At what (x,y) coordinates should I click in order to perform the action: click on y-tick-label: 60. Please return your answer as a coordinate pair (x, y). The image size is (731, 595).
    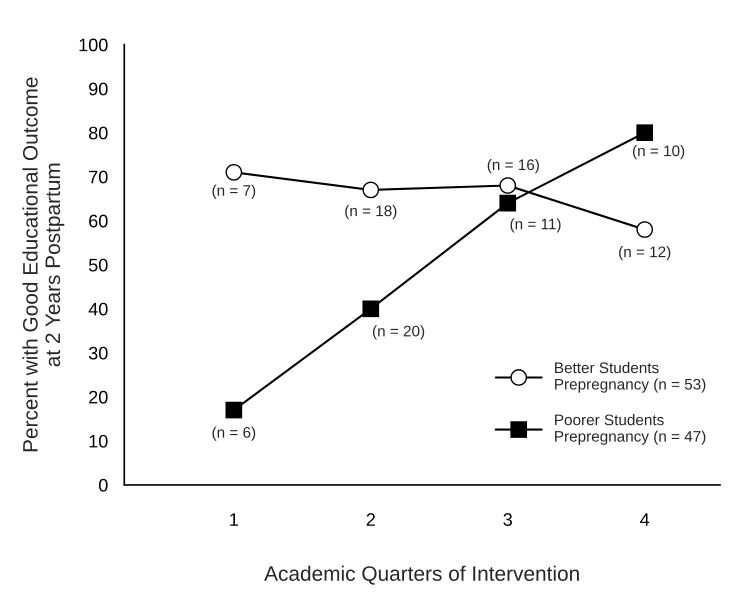
    Looking at the image, I should click on (98, 221).